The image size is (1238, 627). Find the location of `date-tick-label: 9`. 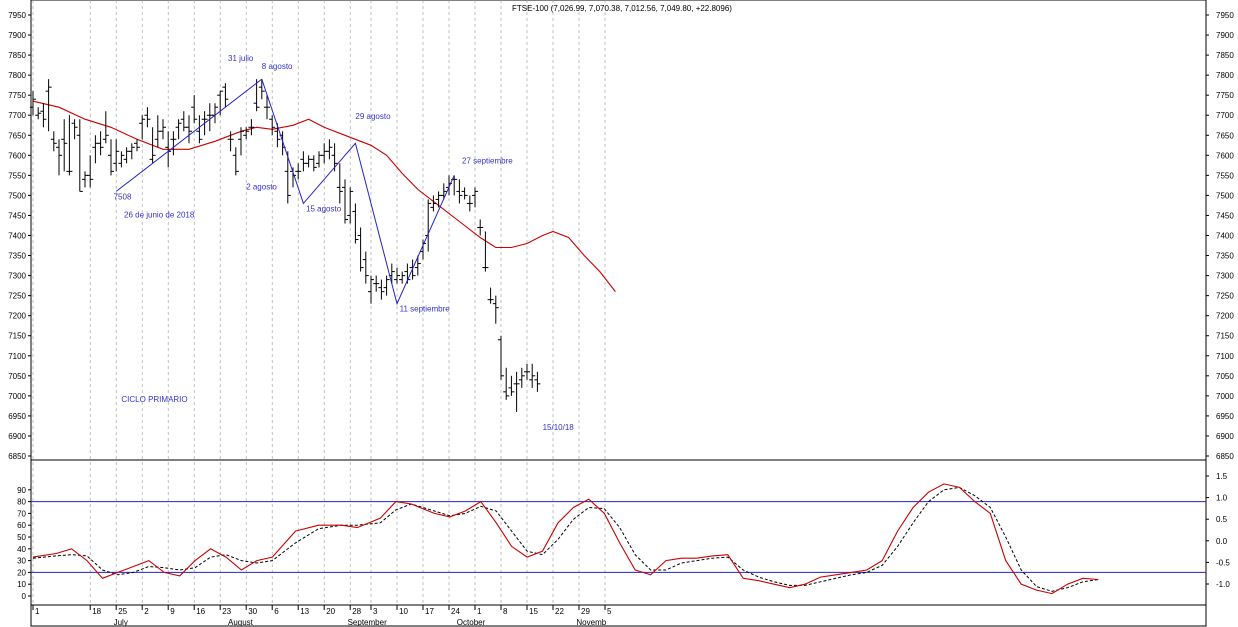

date-tick-label: 9 is located at coordinates (172, 611).